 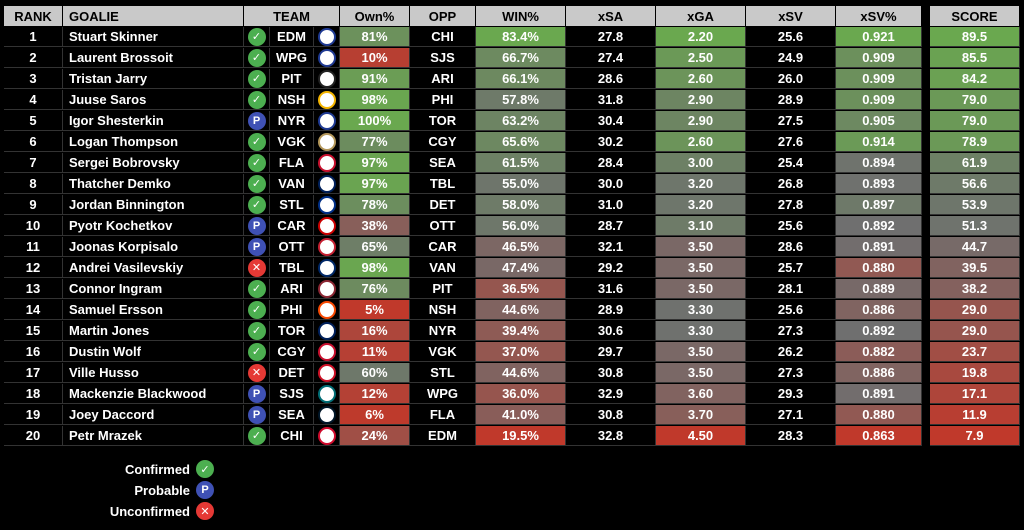 What do you see at coordinates (105, 351) in the screenshot?
I see `goalie-name: Dustin Wolf` at bounding box center [105, 351].